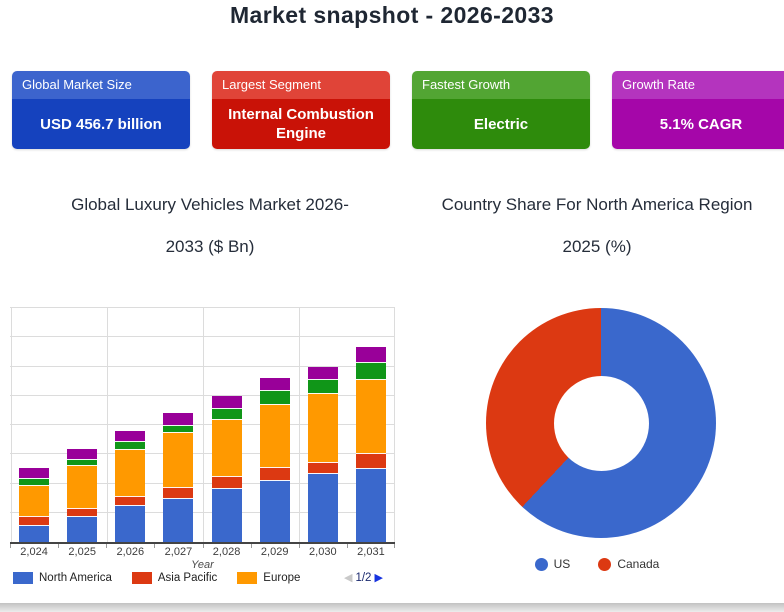 Image resolution: width=784 pixels, height=612 pixels. I want to click on legend-label: Asia Pacific, so click(187, 578).